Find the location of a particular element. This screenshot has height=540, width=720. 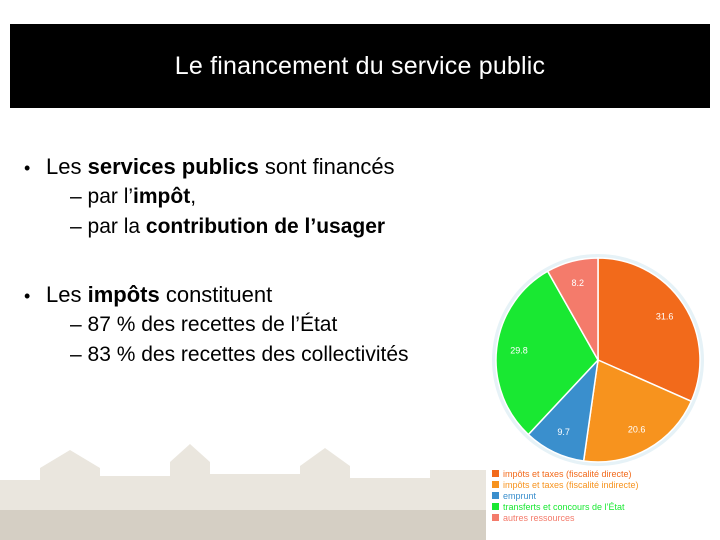

sub-bullet-item: – 83 % des recettes des collectivités is located at coordinates (282, 355).